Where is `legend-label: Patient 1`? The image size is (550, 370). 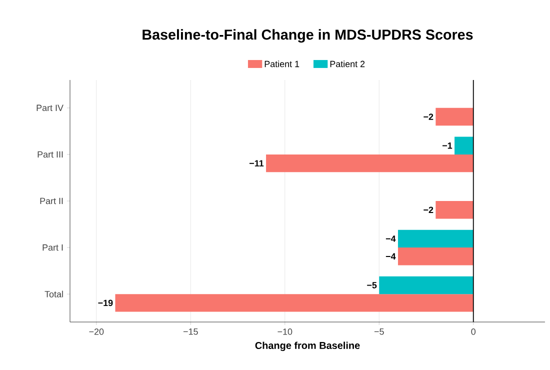 legend-label: Patient 1 is located at coordinates (282, 64).